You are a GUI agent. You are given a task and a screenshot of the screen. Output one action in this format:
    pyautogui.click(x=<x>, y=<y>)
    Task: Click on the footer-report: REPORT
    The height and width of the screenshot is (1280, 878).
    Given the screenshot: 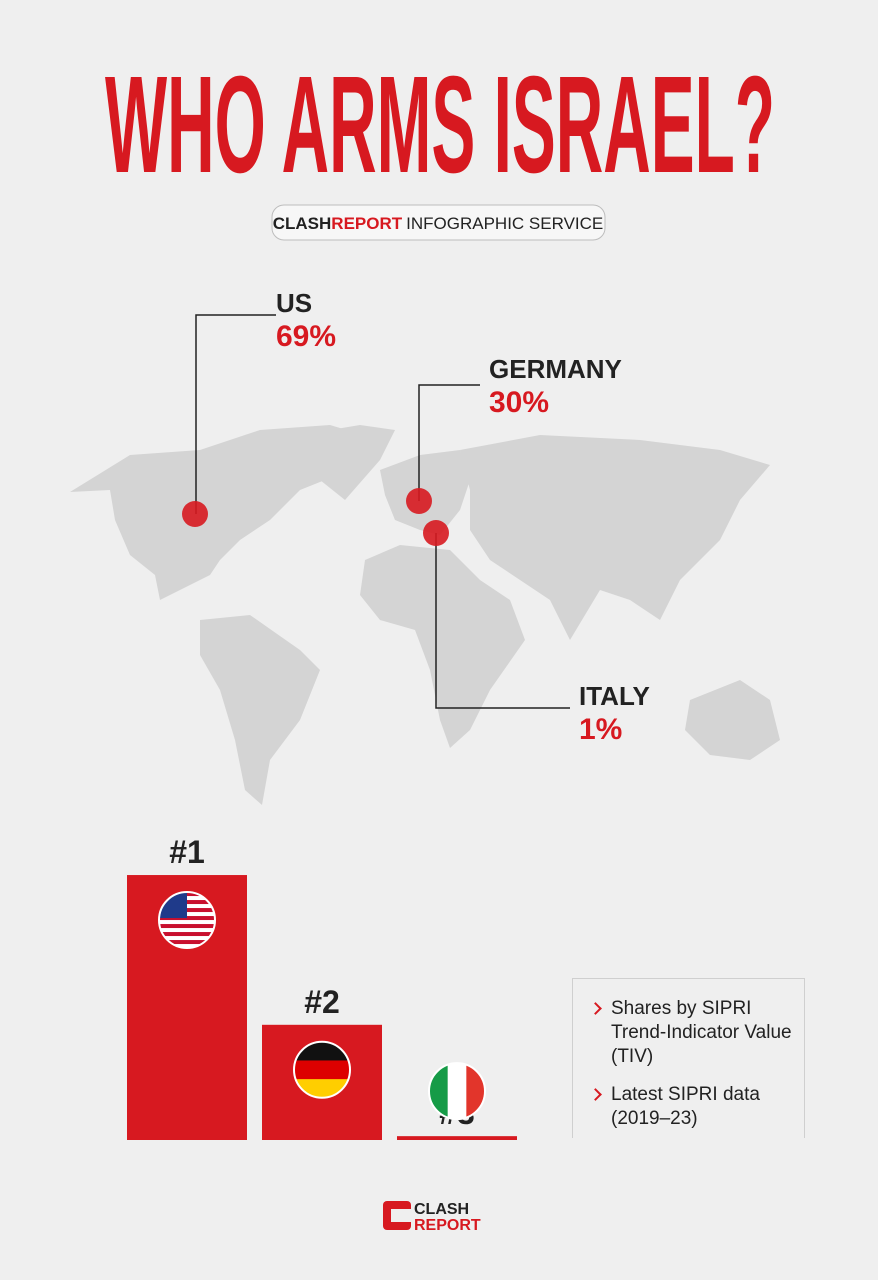 What is the action you would take?
    pyautogui.click(x=447, y=1225)
    